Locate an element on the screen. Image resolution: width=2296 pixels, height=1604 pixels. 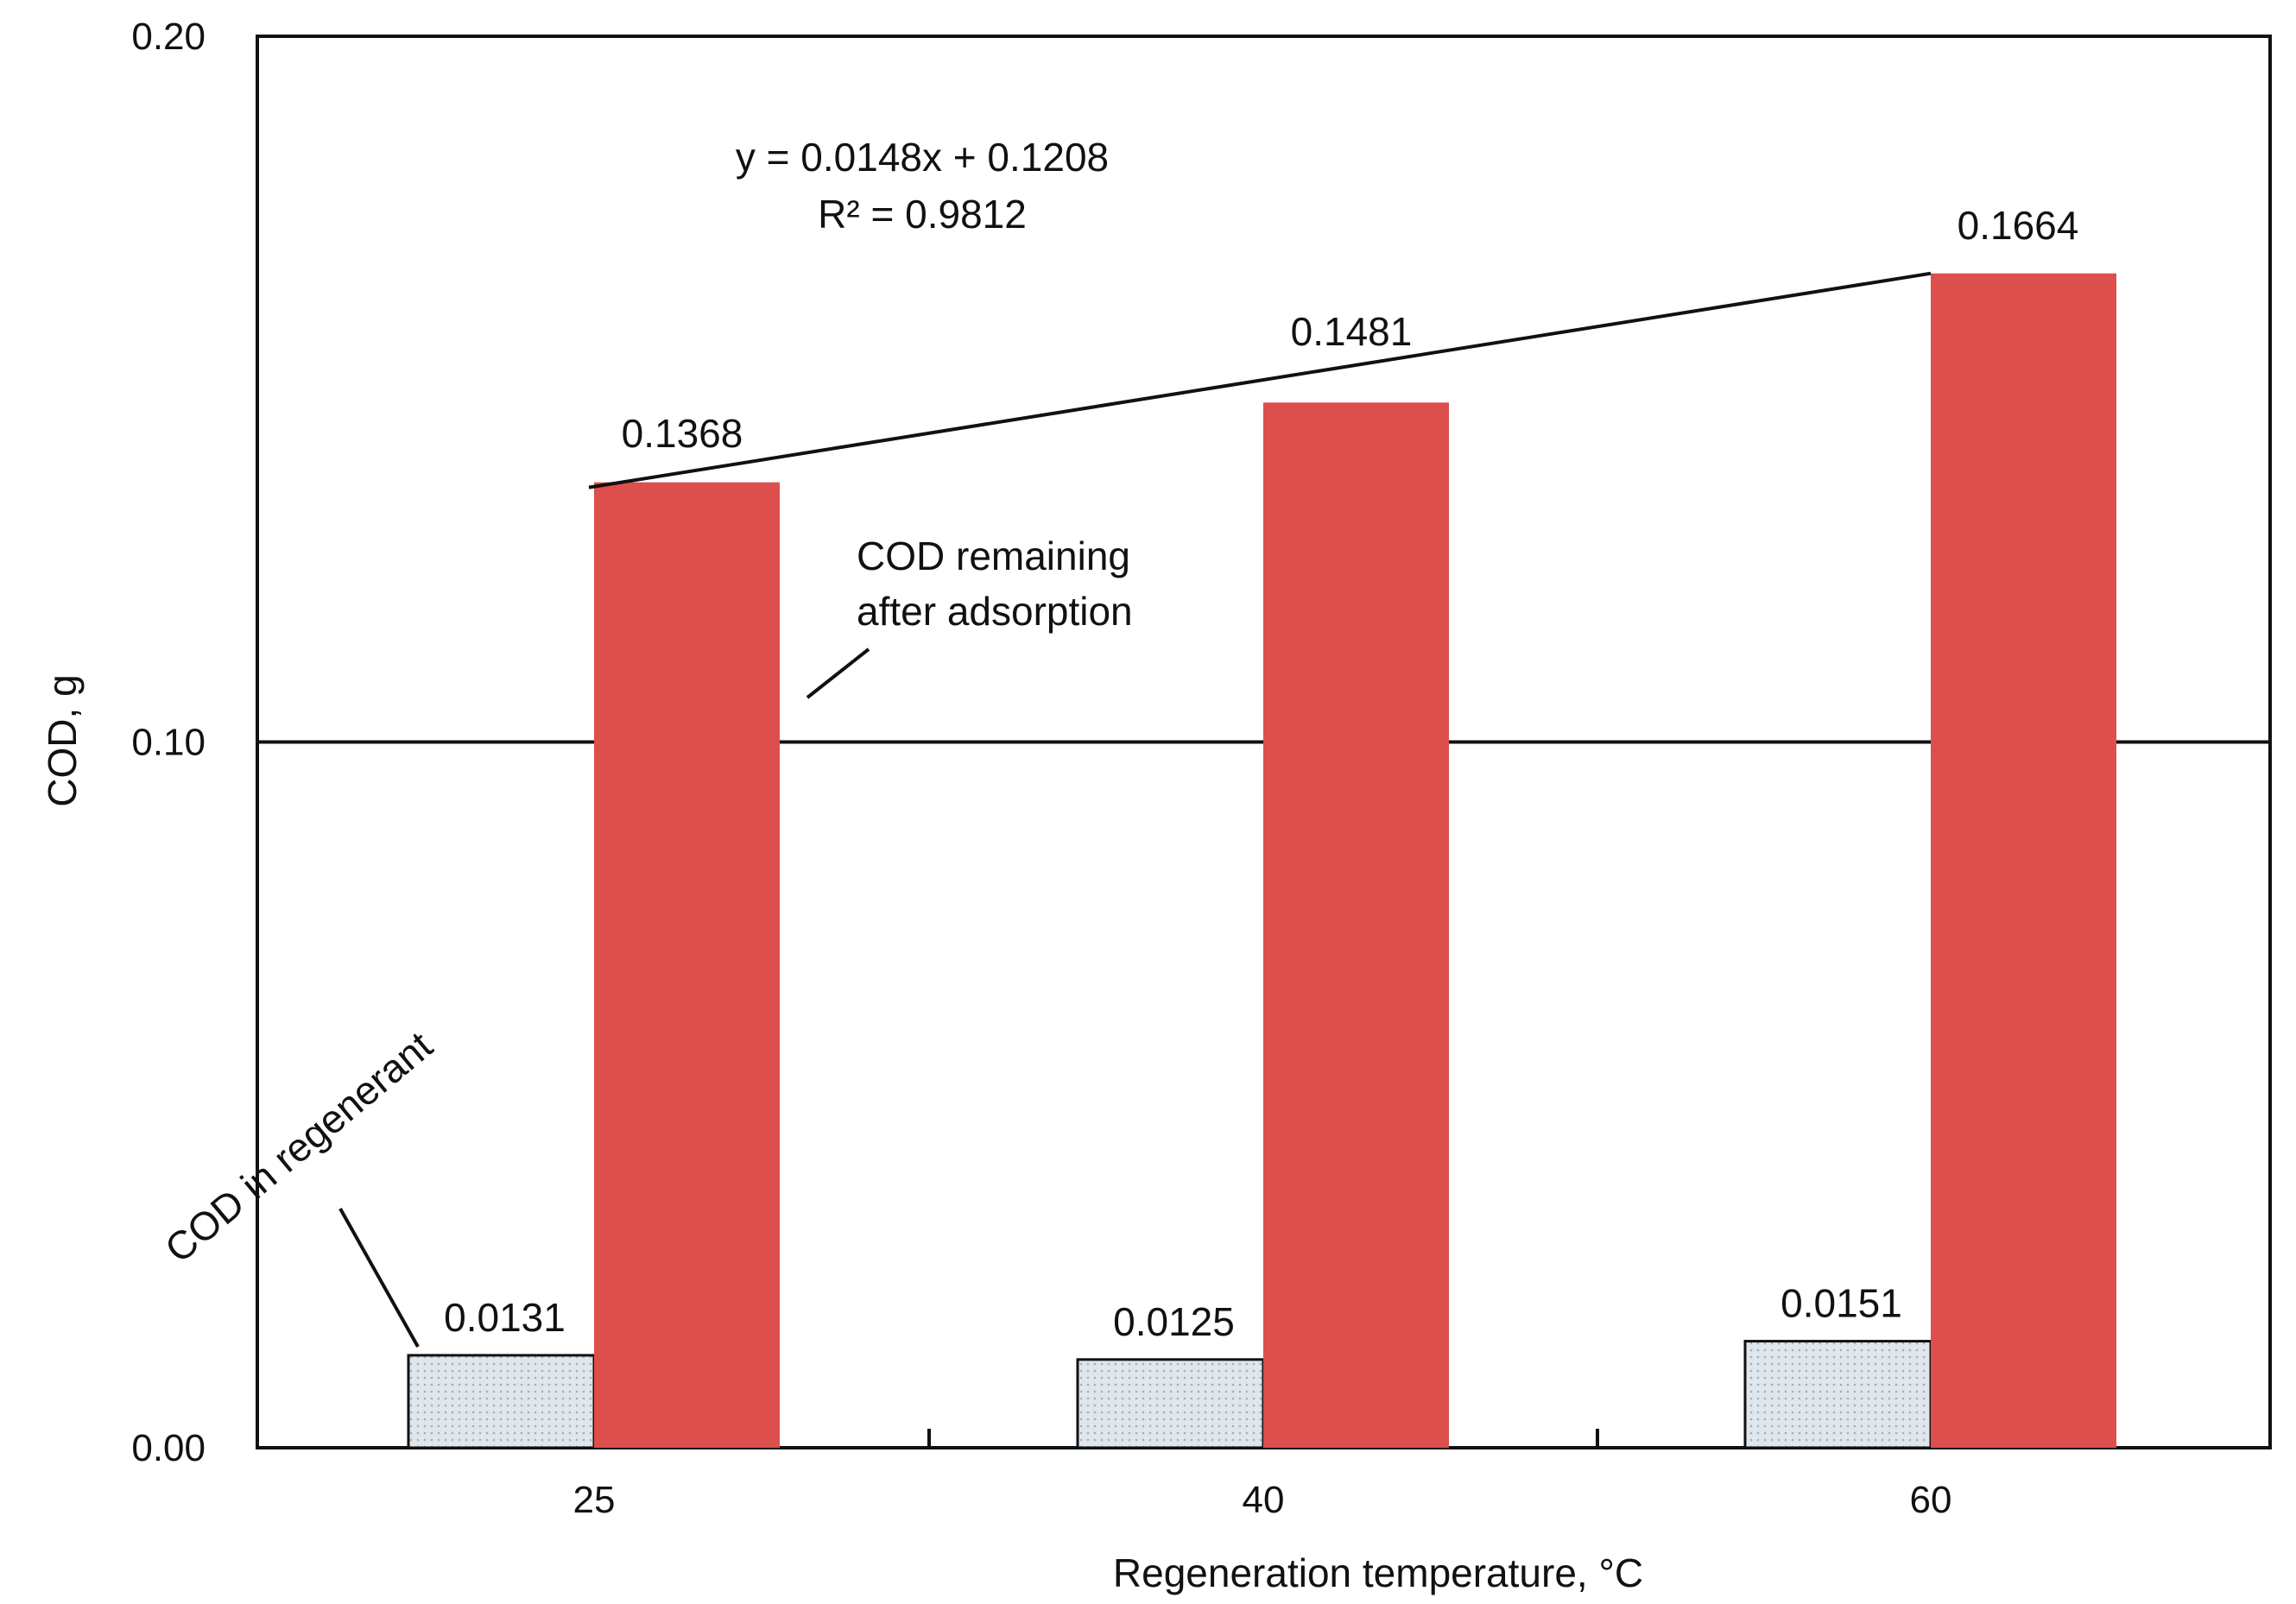
trend-equation: y = 0.0148x + 0.1208 is located at coordinates (923, 158).